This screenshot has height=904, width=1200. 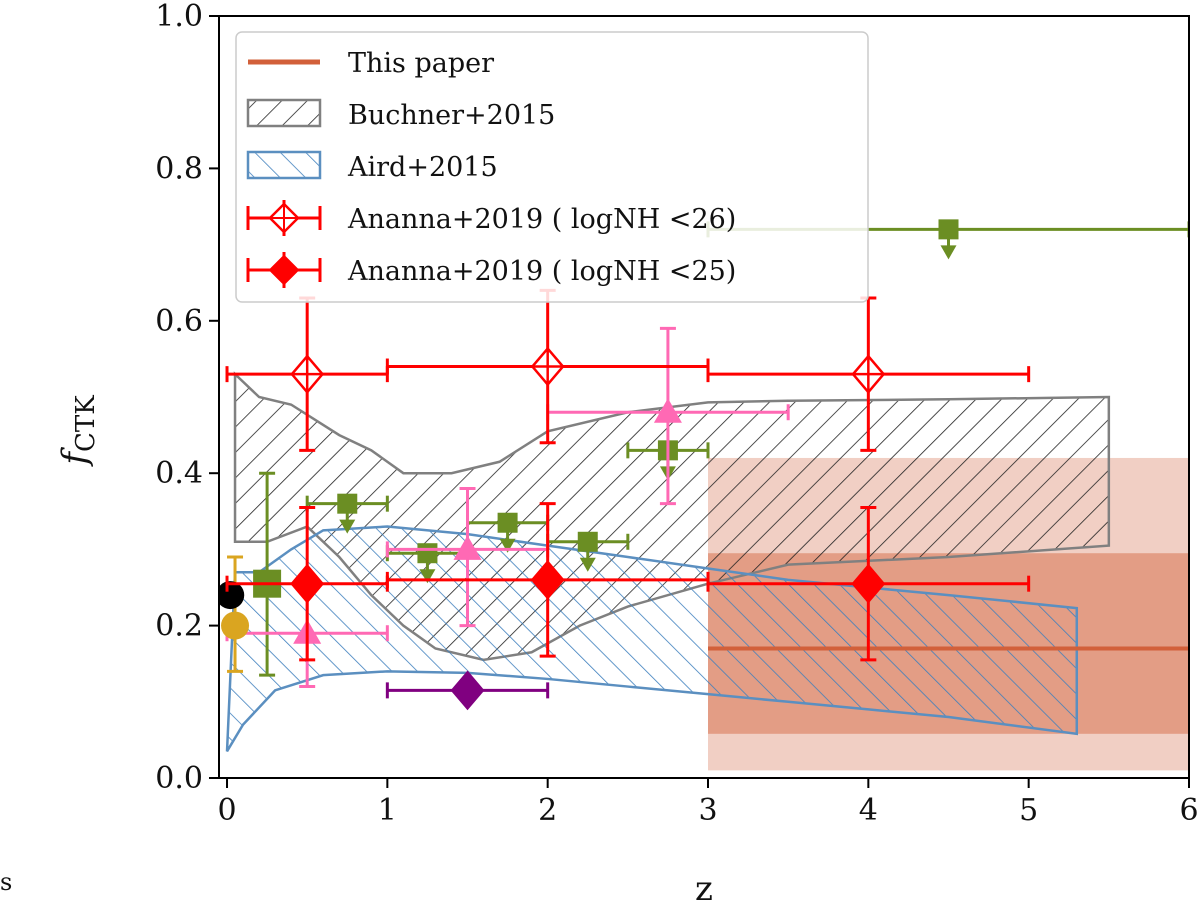 I want to click on legend-ananna26-swatch, so click(x=284, y=218).